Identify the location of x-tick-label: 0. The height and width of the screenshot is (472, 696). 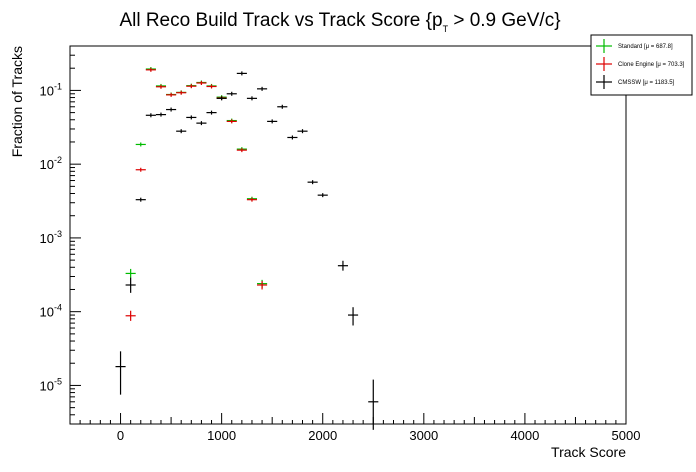
(120, 435).